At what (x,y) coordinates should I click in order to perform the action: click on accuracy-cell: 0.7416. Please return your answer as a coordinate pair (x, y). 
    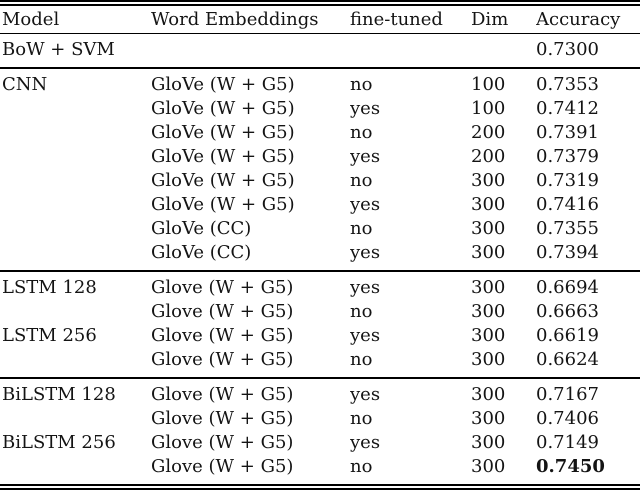
    Looking at the image, I should click on (567, 204).